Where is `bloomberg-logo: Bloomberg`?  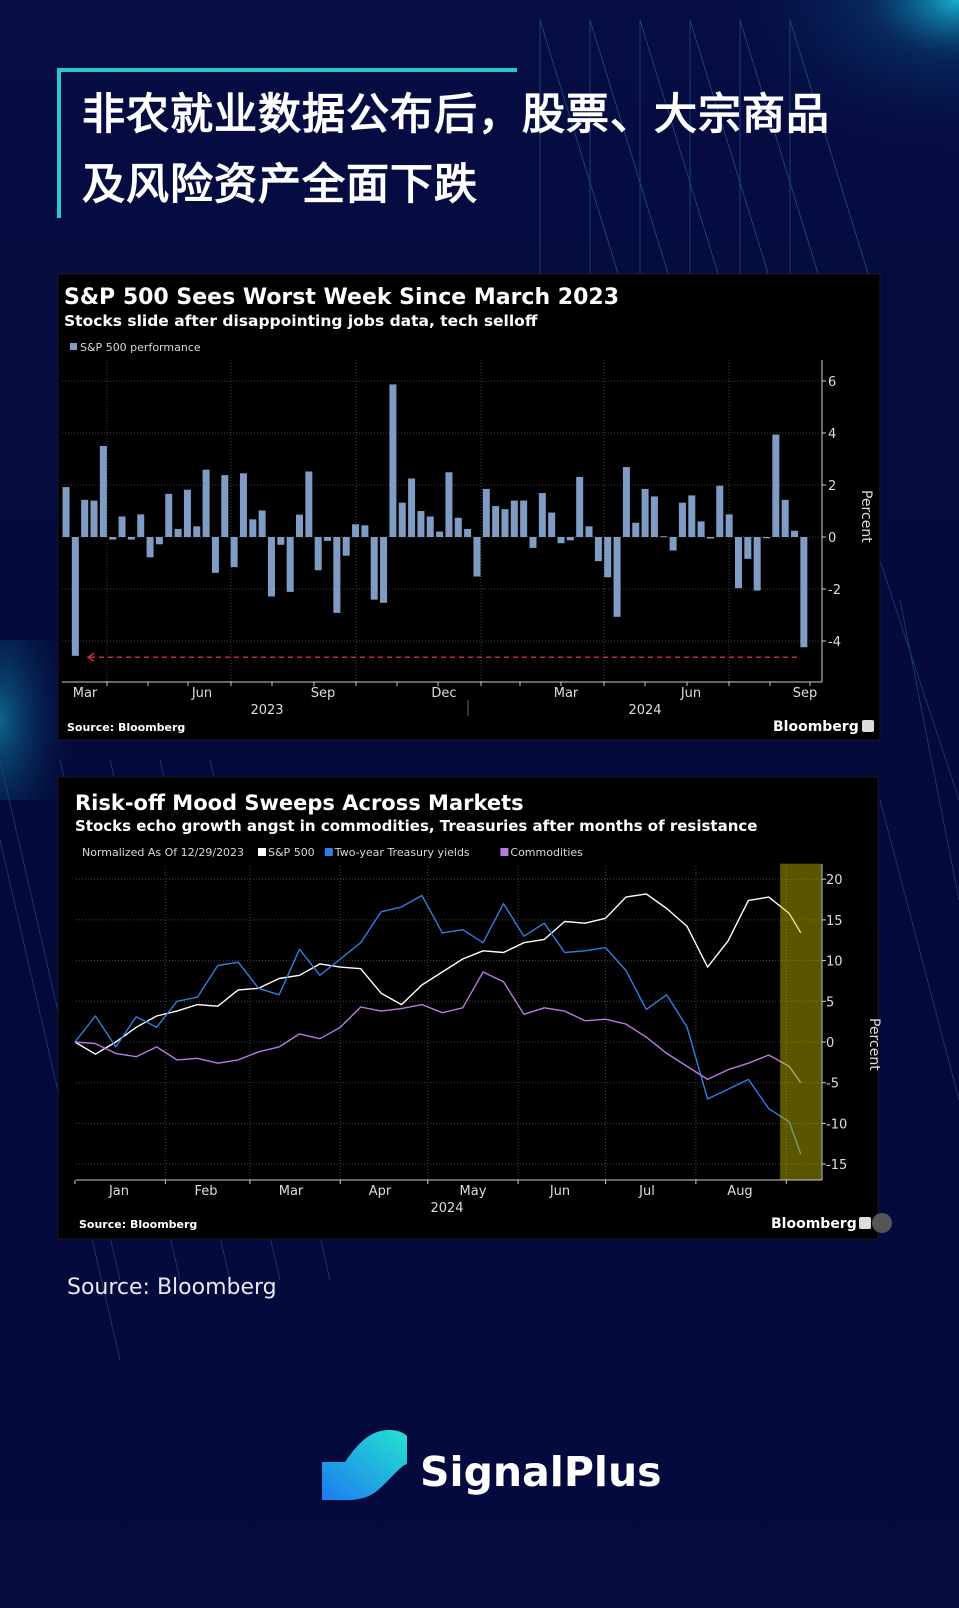
bloomberg-logo: Bloomberg is located at coordinates (814, 1224).